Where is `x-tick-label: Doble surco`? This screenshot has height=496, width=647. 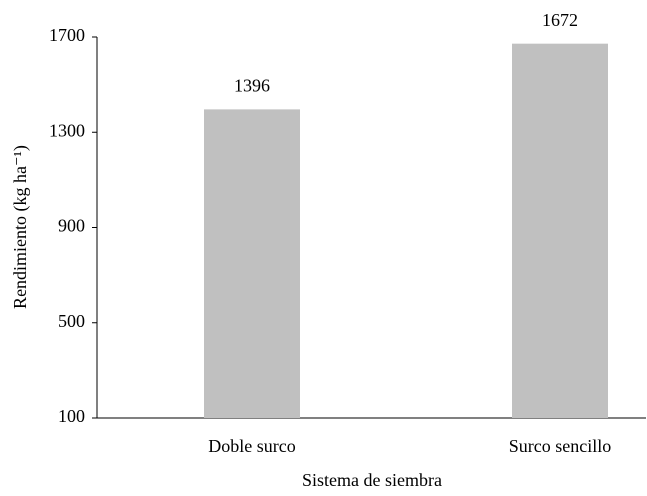
x-tick-label: Doble surco is located at coordinates (251, 446).